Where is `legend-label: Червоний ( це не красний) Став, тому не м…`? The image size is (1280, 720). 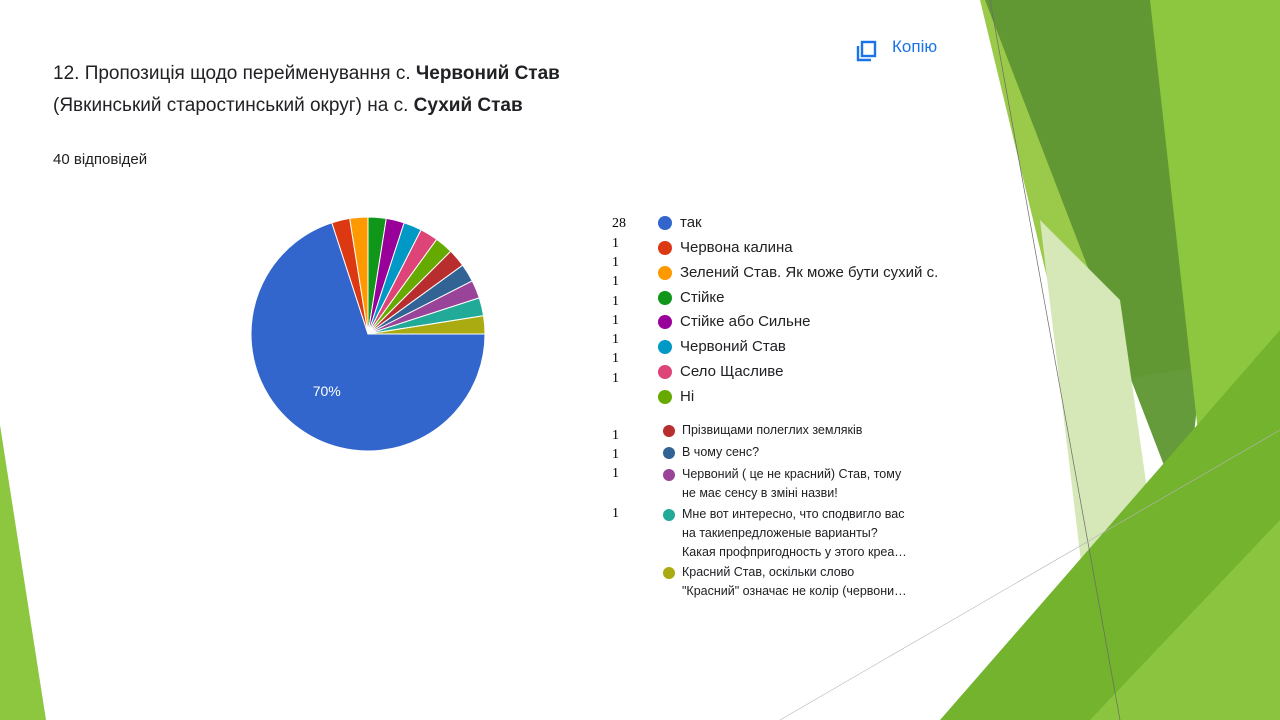 legend-label: Червоний ( це не красний) Став, тому не м… is located at coordinates (792, 483).